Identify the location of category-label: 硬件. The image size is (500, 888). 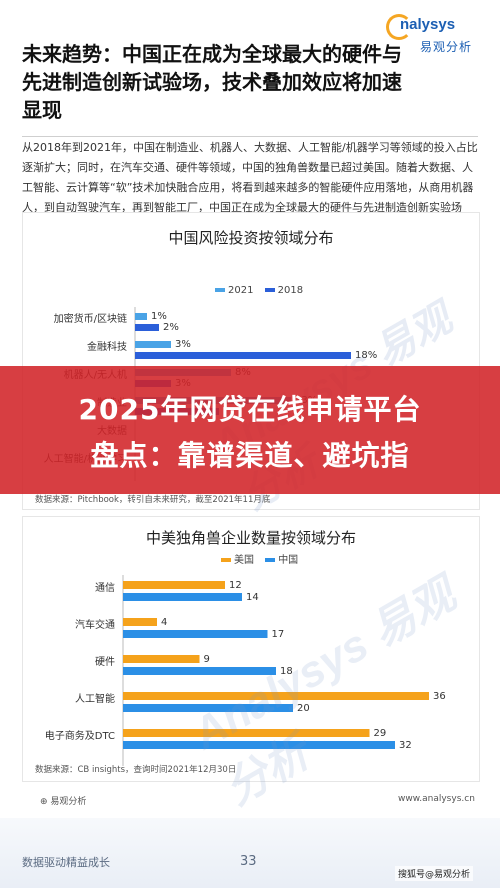
(105, 662).